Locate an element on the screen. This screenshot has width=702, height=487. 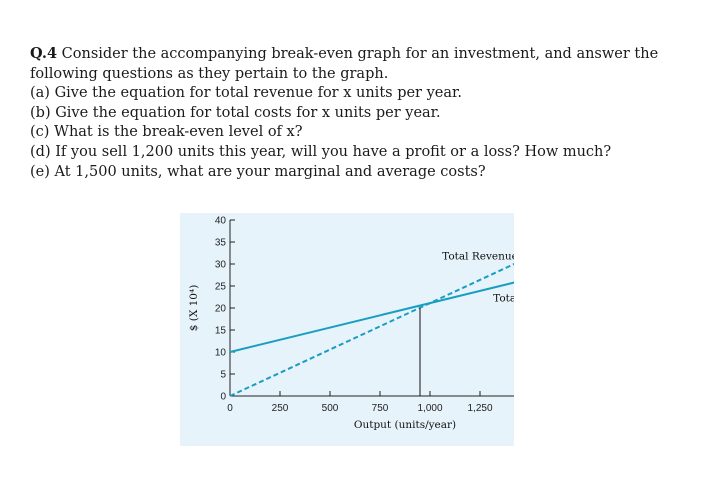
y-tick-label: 20 is located at coordinates (221, 309).